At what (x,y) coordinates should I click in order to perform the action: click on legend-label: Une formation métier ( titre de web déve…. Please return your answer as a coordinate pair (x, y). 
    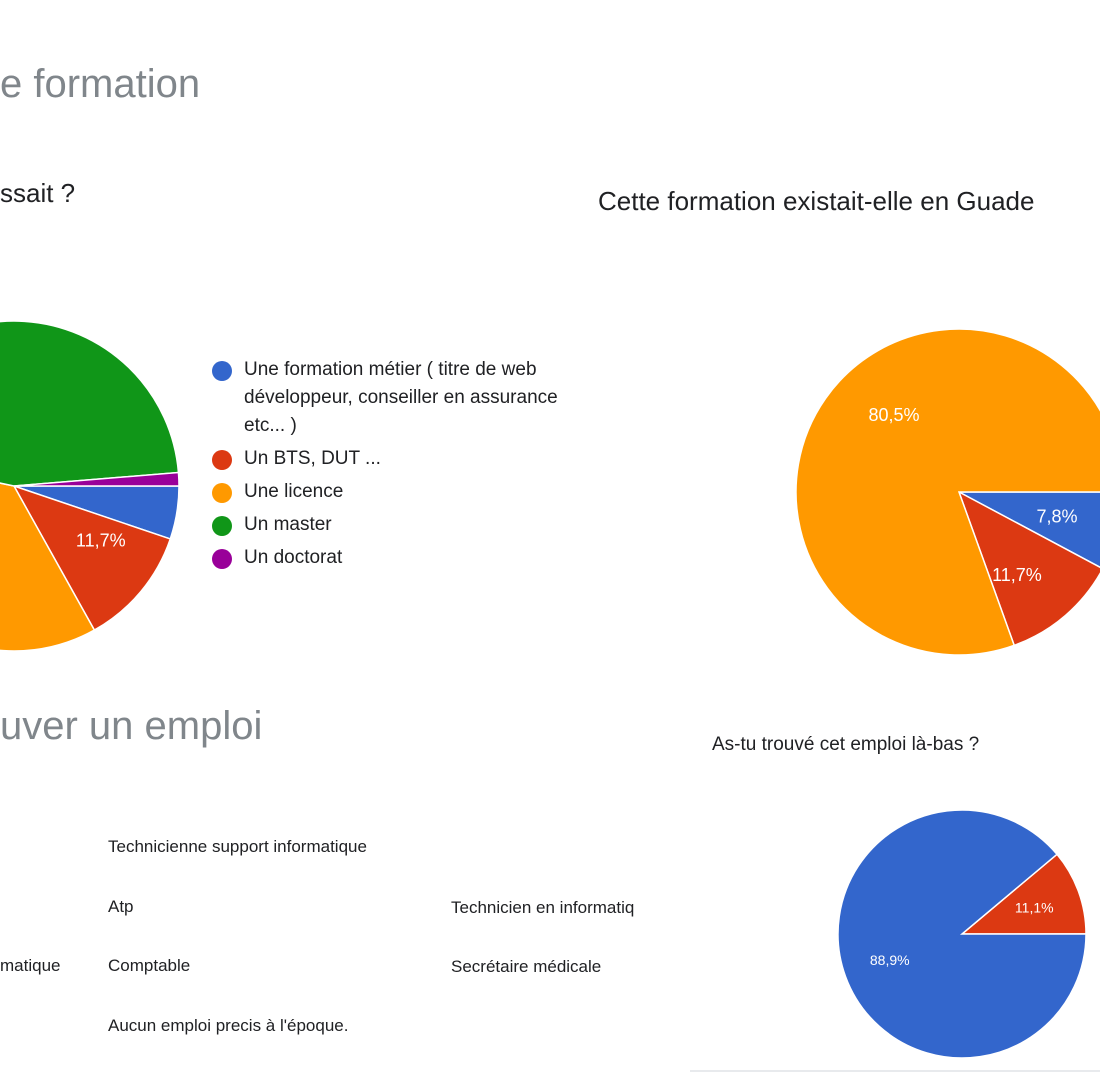
    Looking at the image, I should click on (401, 397).